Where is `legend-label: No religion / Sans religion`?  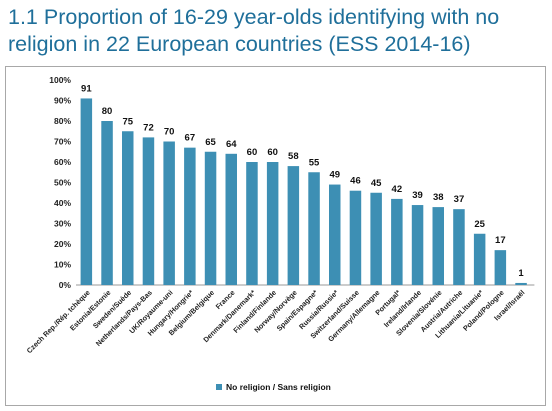 legend-label: No religion / Sans religion is located at coordinates (278, 387).